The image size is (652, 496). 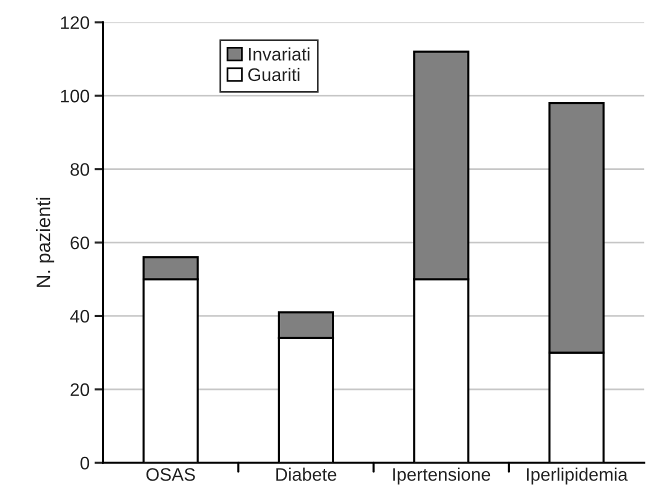 I want to click on y-tick-label: 60, so click(x=80, y=243).